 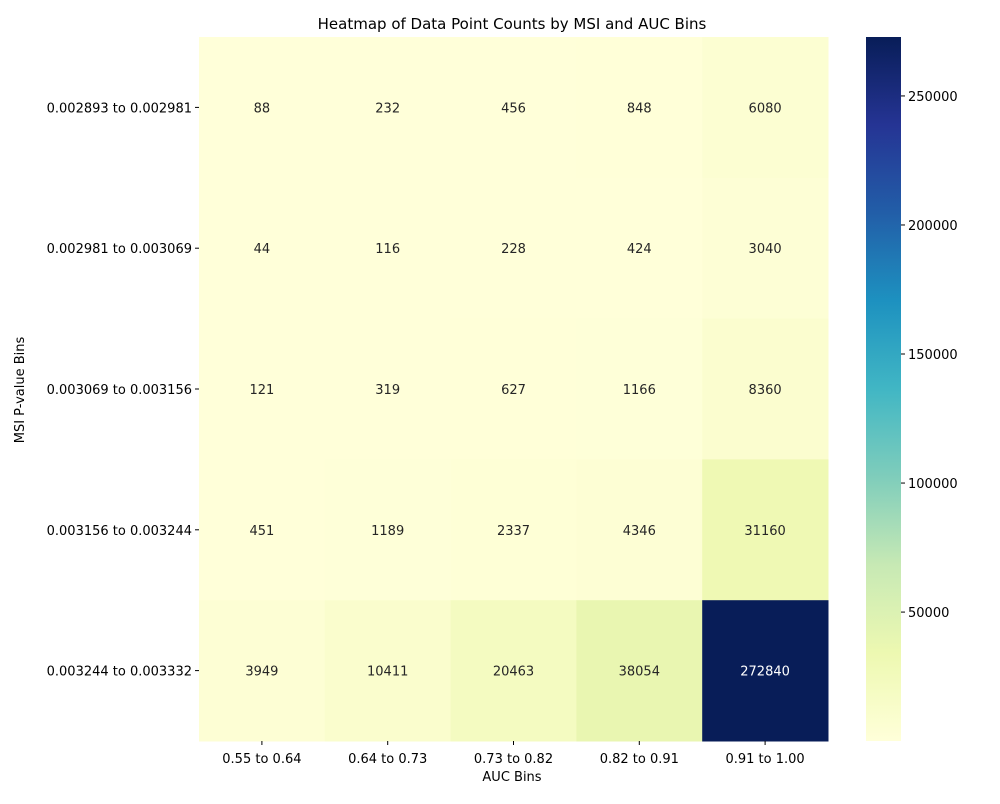 I want to click on cell-value-label: 848, so click(x=639, y=108).